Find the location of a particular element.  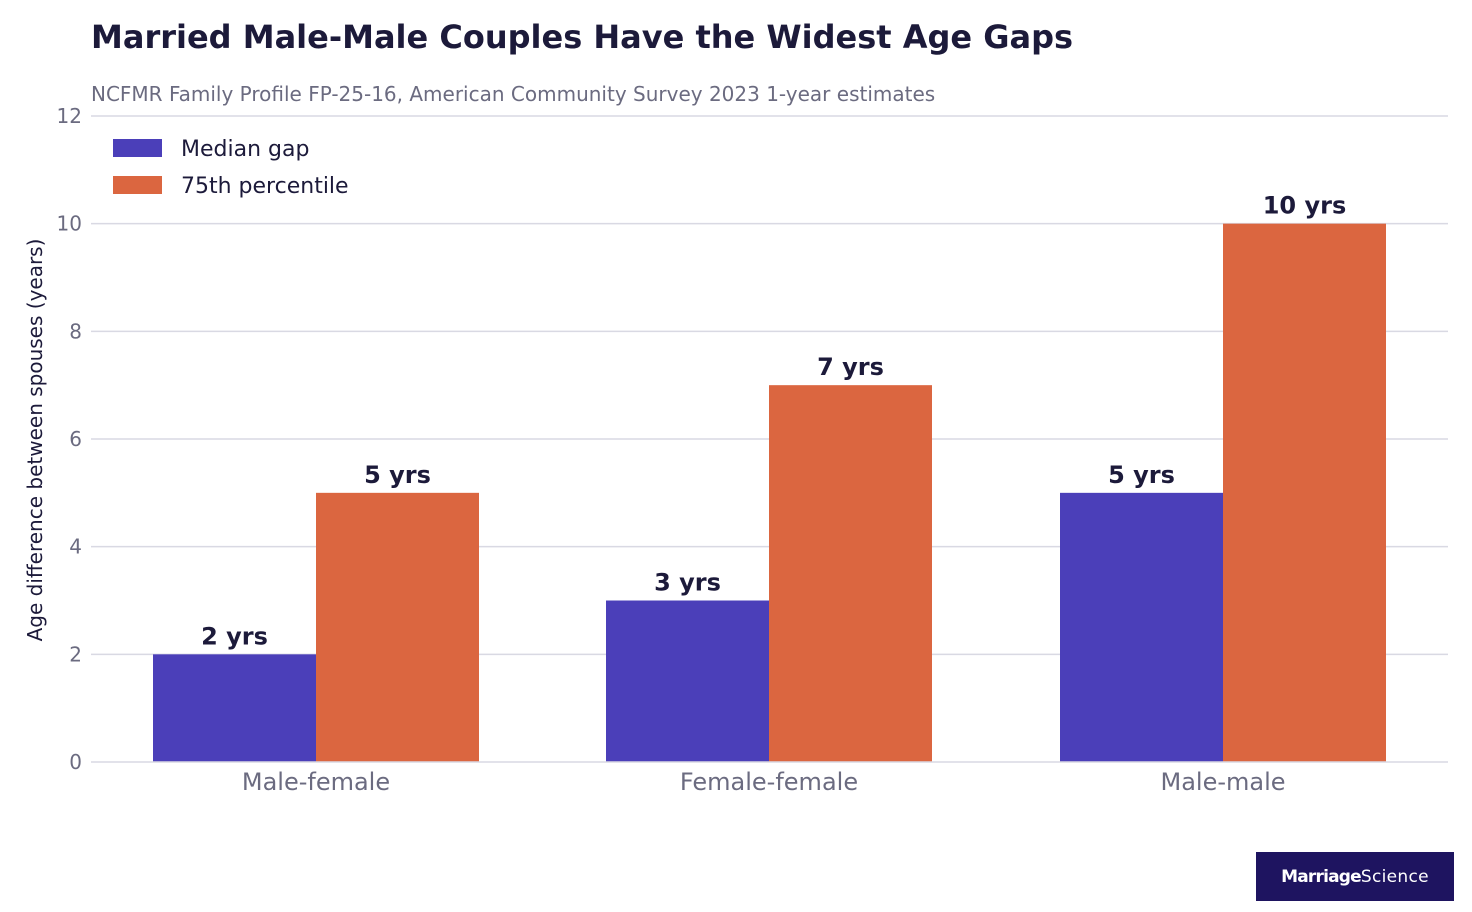

data-label: 3 yrs is located at coordinates (687, 583).